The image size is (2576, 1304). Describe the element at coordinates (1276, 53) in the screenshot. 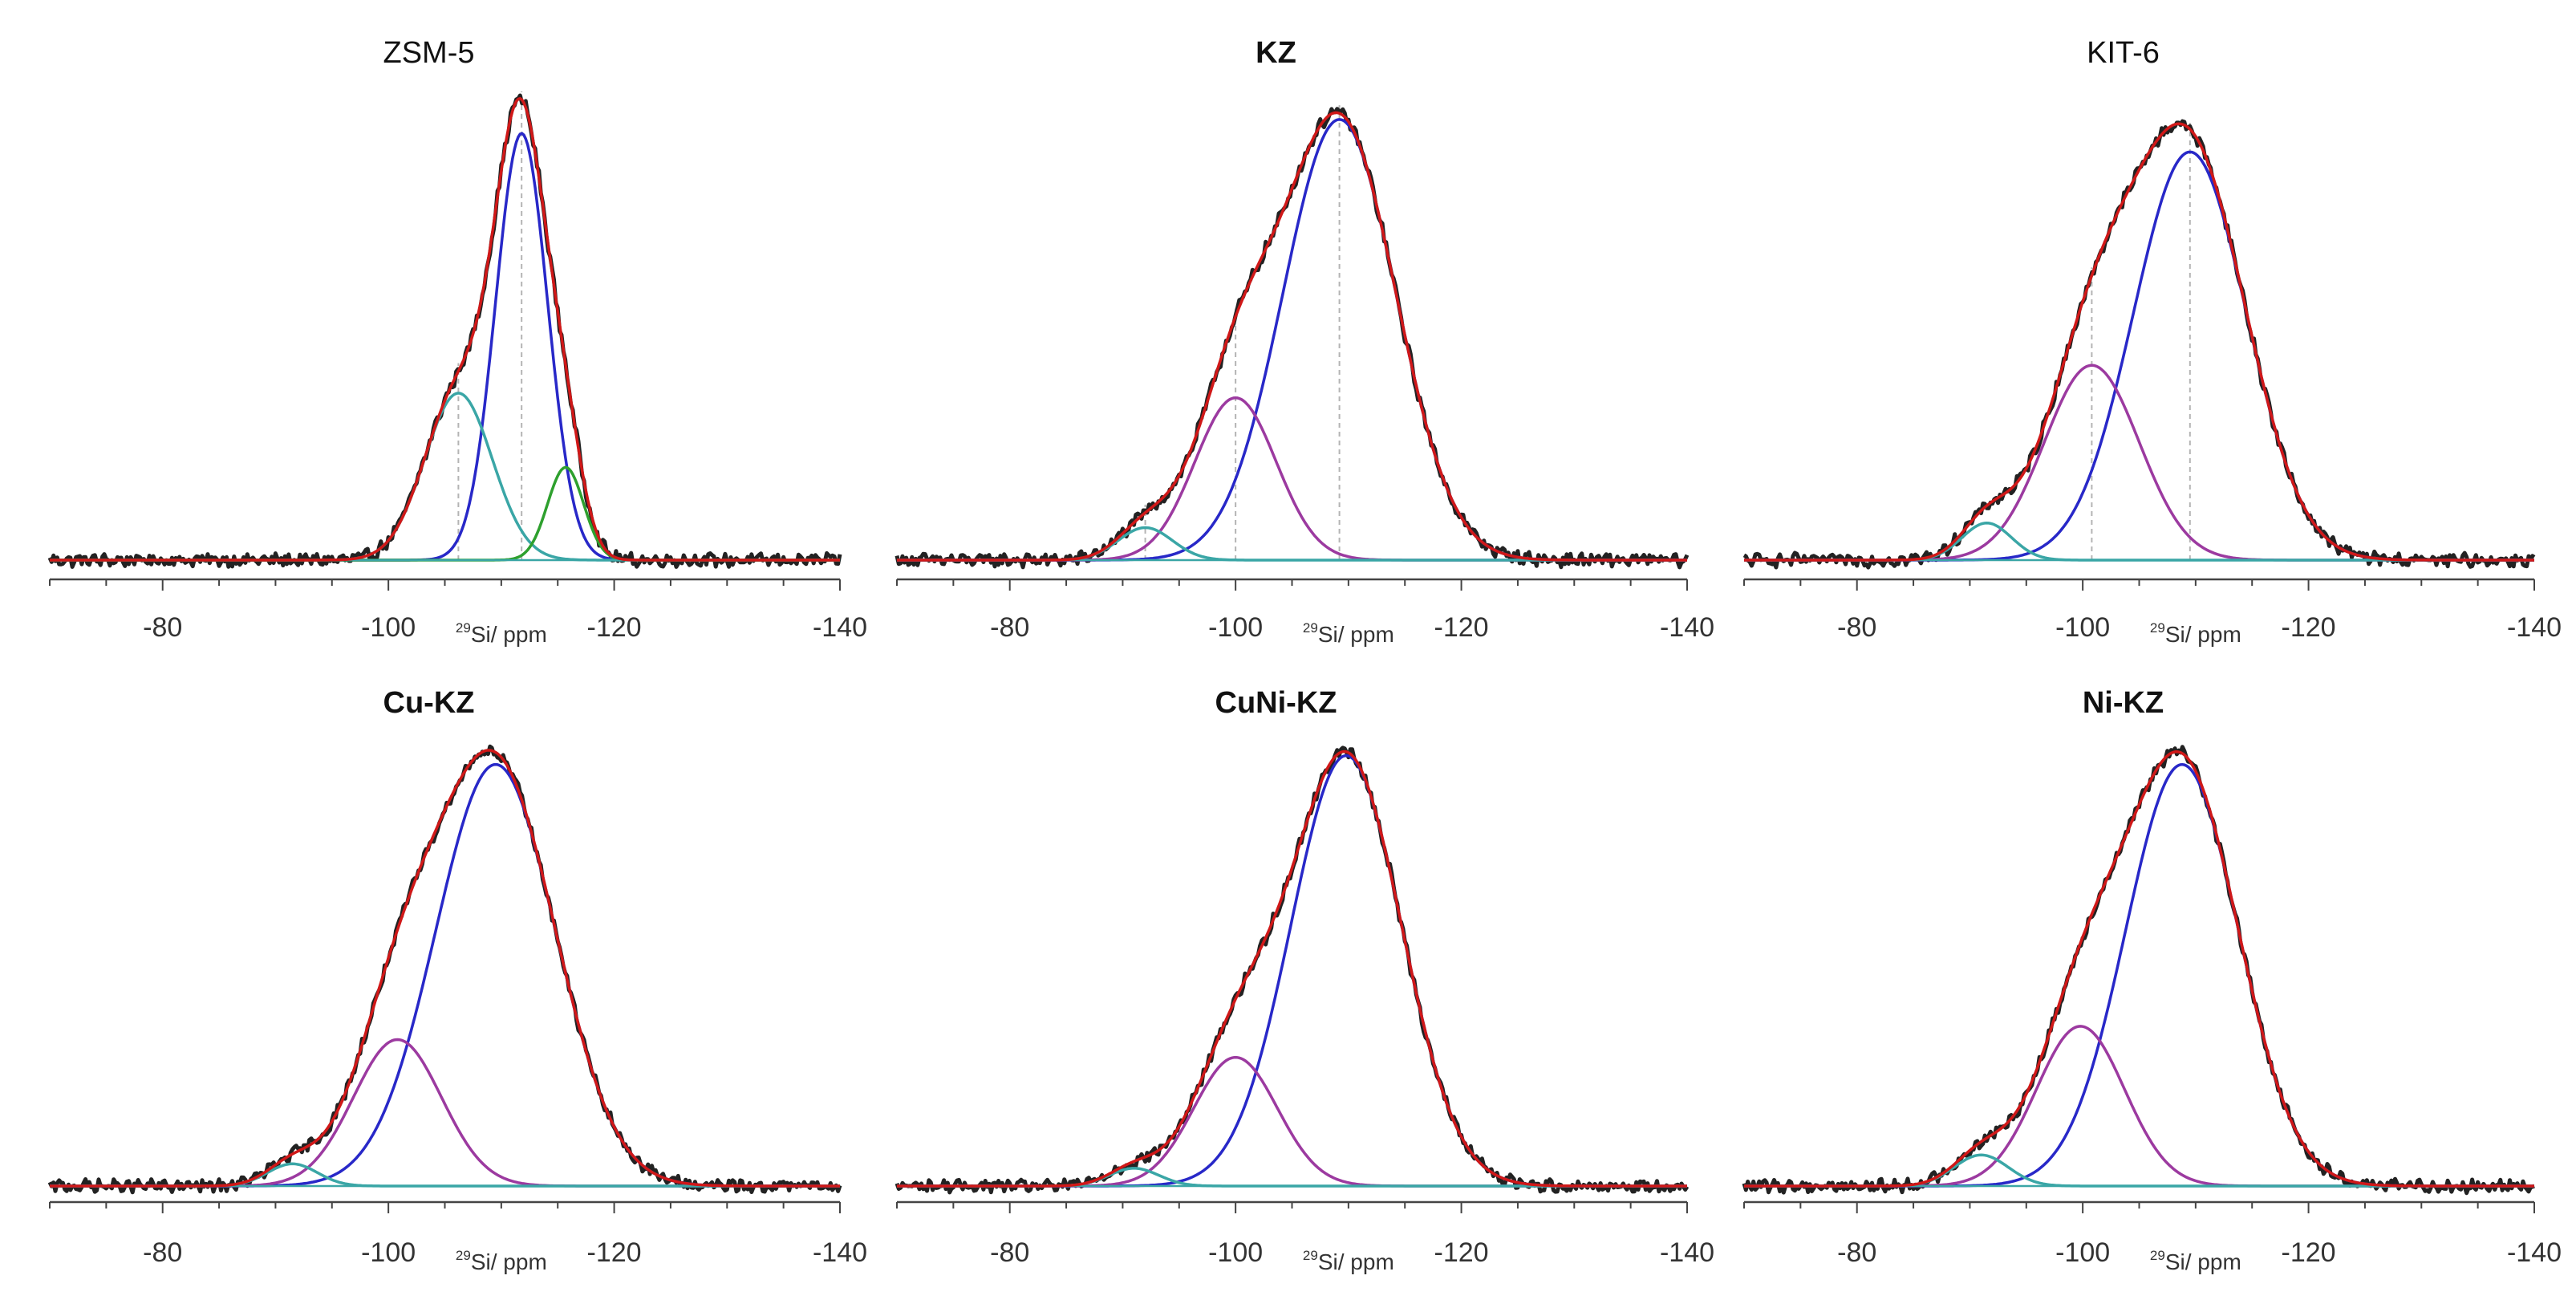

I see `panel-title: KZ` at that location.